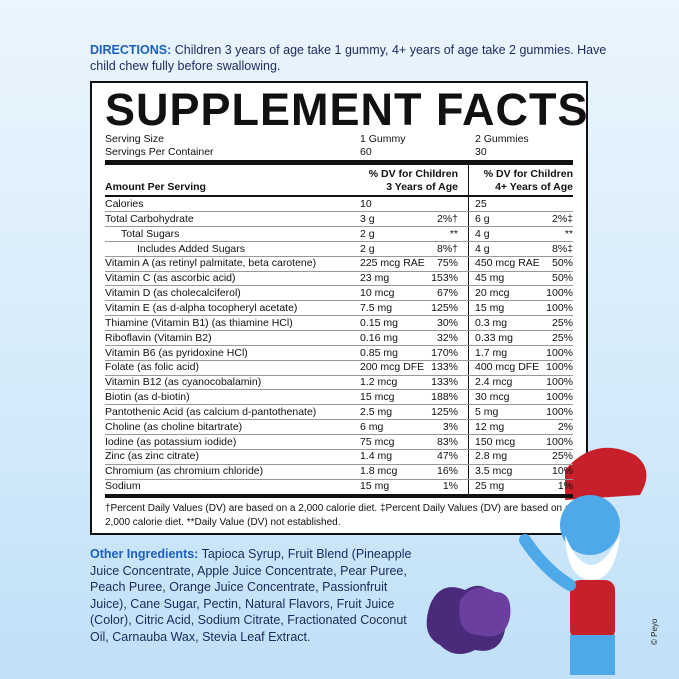  I want to click on dv-2: 10%, so click(562, 471).